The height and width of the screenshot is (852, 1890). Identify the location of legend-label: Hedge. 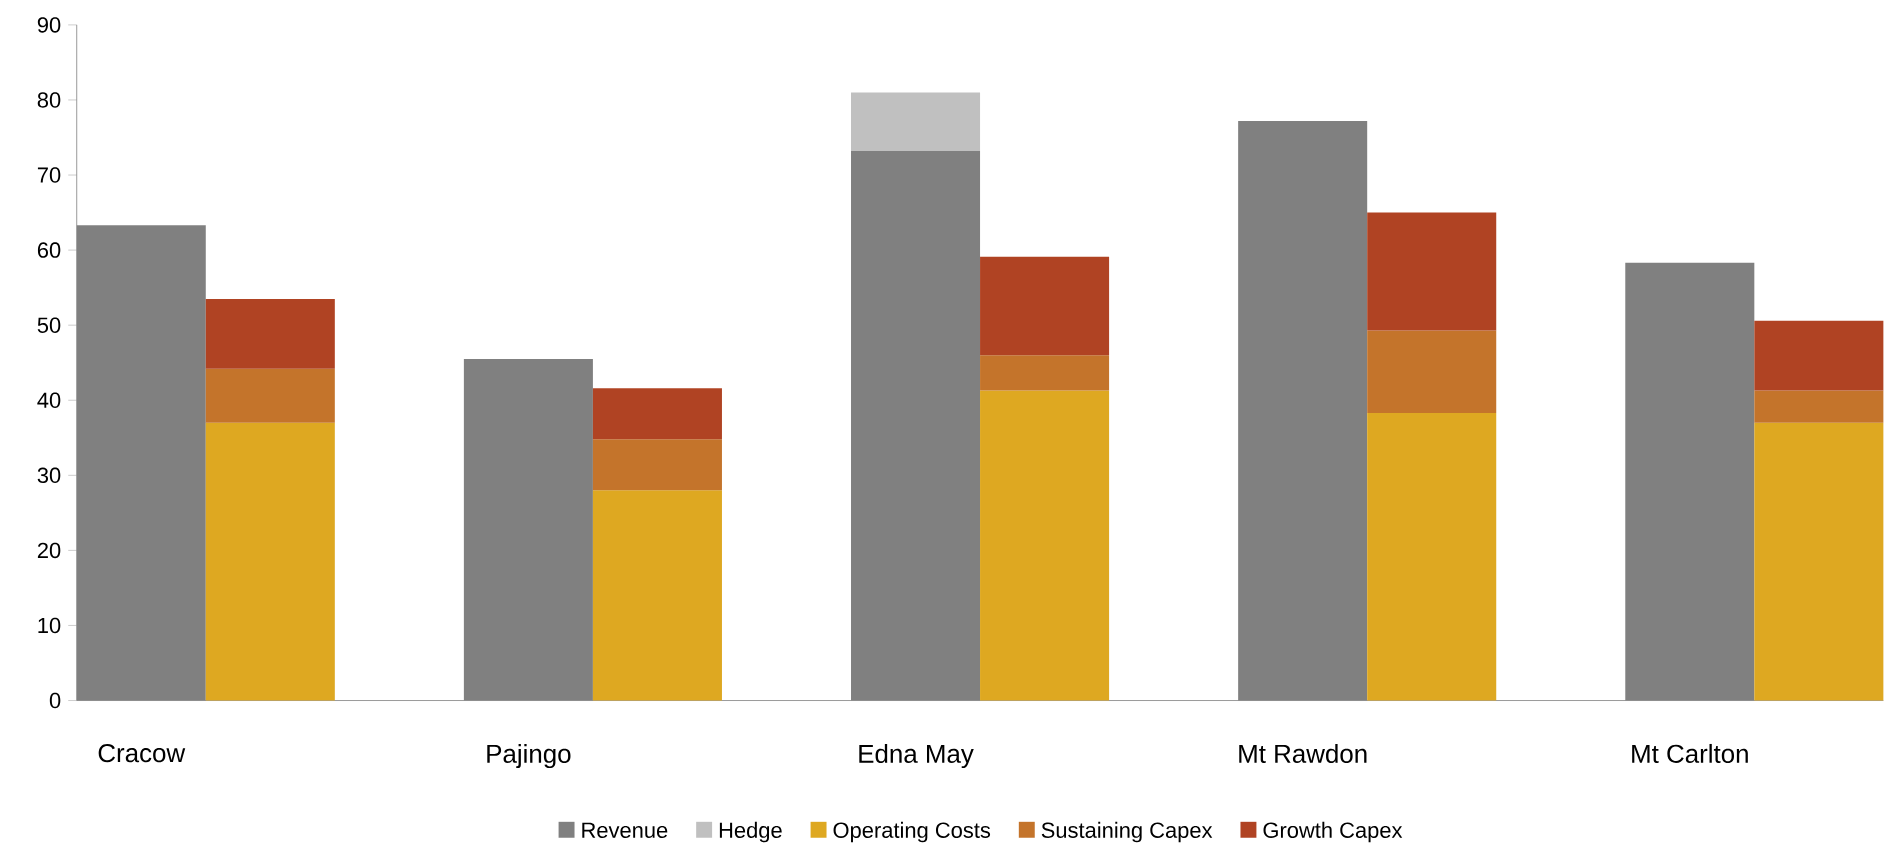
(750, 832).